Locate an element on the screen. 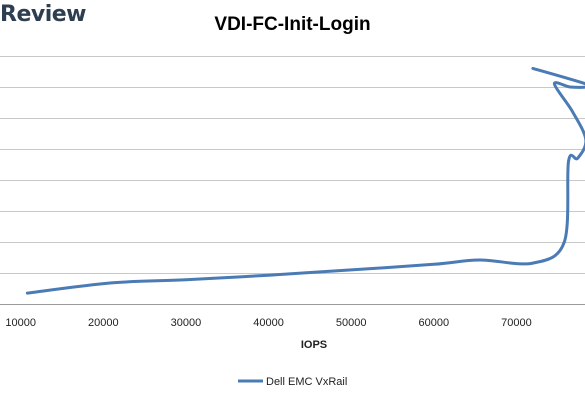  legend: Dell EMC VxRail is located at coordinates (292, 382).